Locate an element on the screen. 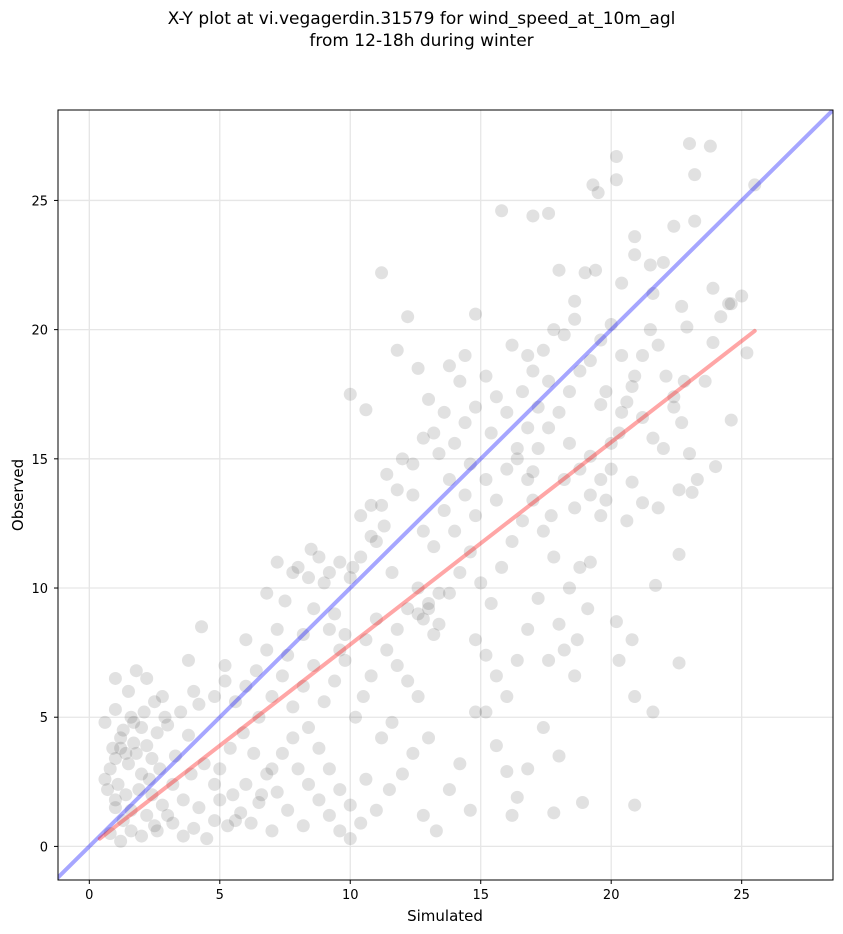 Image resolution: width=843 pixels, height=934 pixels. x-tick-label: 10 is located at coordinates (350, 895).